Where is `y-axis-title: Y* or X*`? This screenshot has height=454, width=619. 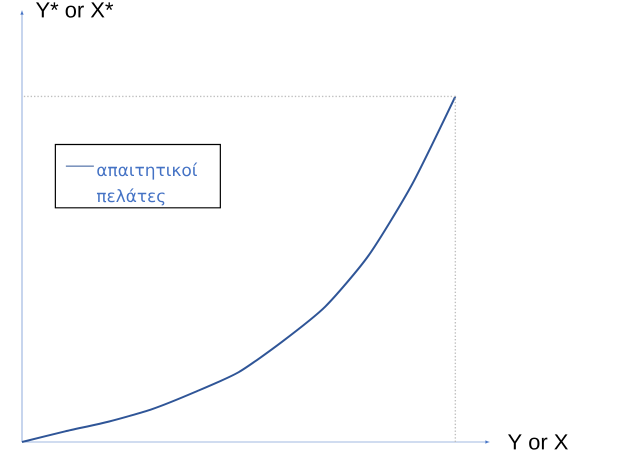
y-axis-title: Y* or X* is located at coordinates (75, 10).